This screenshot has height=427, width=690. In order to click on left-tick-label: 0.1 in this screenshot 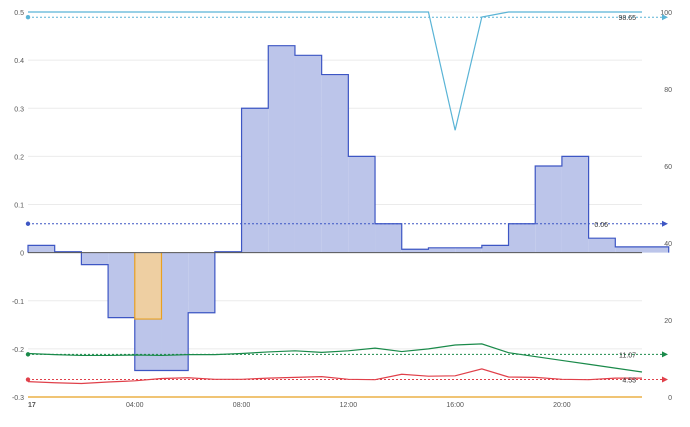, I will do `click(19, 206)`.